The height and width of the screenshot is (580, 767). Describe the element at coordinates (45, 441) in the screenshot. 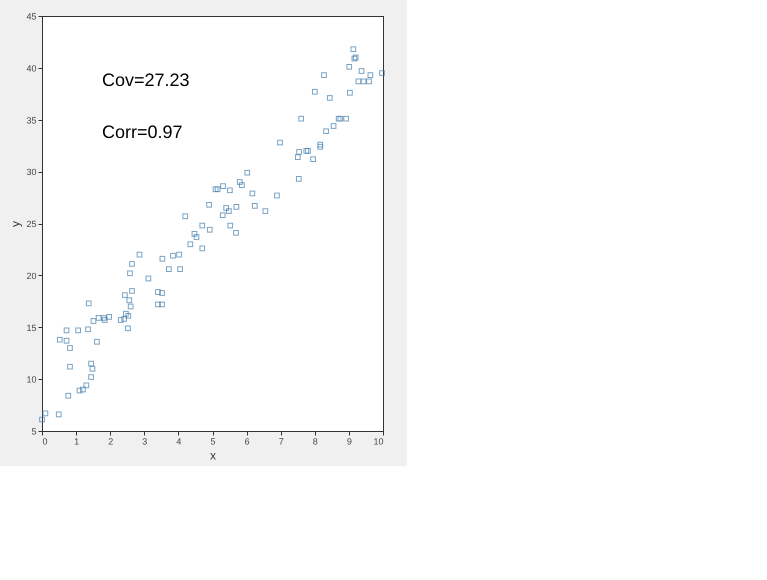

I see `x-tick-label: 0` at that location.